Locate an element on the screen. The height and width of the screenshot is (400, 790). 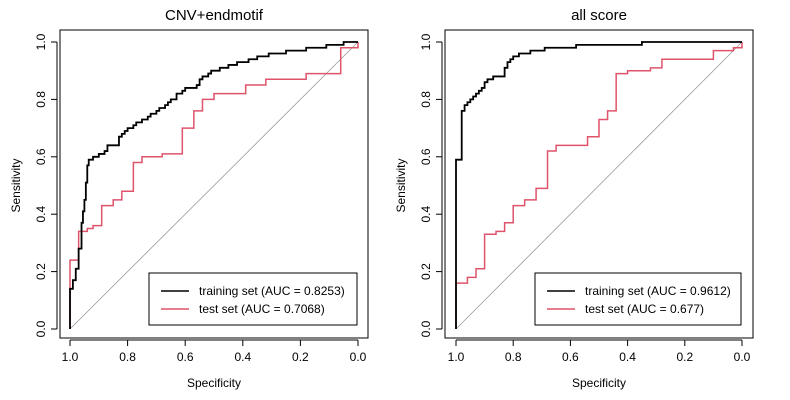
chart-title: CNV+endmotif is located at coordinates (214, 15).